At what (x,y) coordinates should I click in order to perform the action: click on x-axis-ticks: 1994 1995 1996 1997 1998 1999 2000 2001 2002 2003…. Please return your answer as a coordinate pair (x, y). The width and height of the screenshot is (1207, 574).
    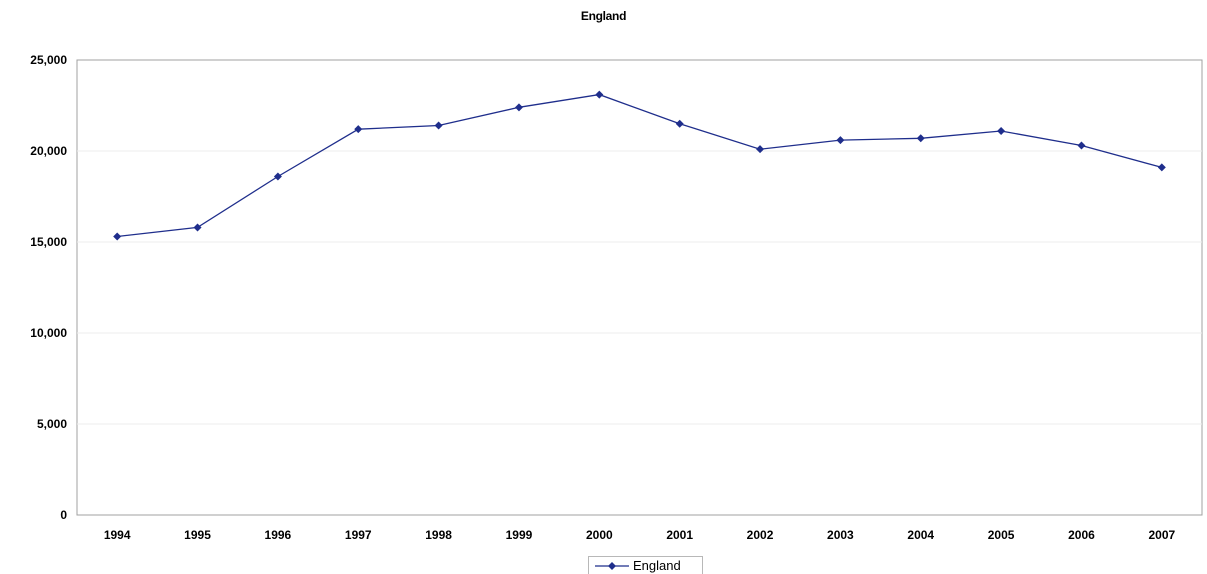
    Looking at the image, I should click on (640, 535).